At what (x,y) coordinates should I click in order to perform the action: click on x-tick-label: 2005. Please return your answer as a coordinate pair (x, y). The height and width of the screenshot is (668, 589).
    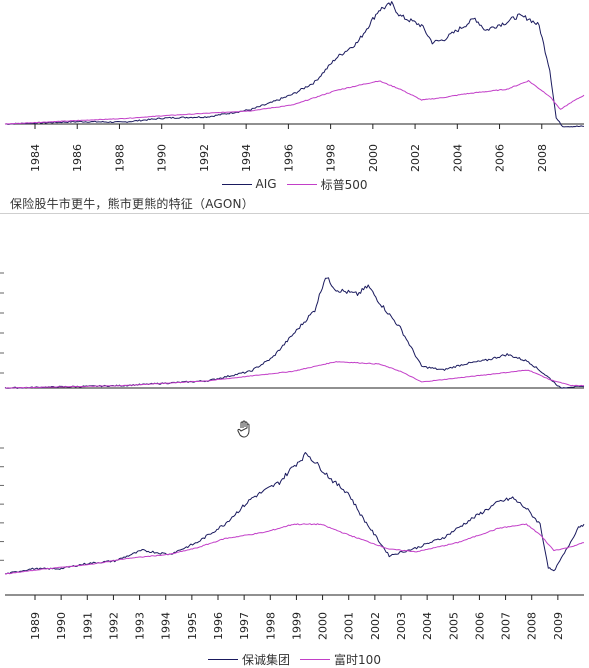
    Looking at the image, I should click on (453, 626).